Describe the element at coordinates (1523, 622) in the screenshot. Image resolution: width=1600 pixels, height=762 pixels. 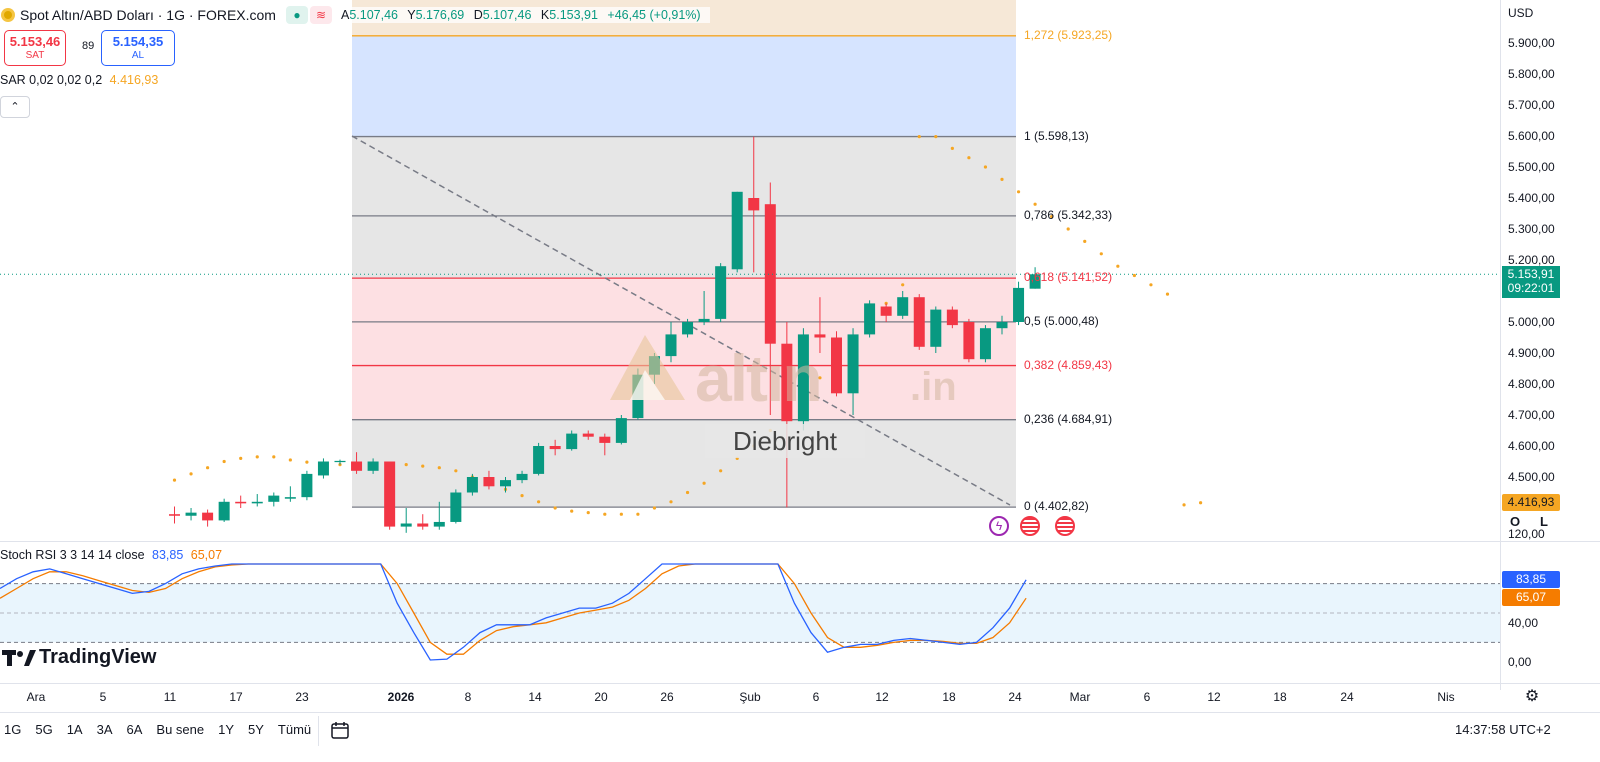
I see `stoch-tick-label: 40,00` at that location.